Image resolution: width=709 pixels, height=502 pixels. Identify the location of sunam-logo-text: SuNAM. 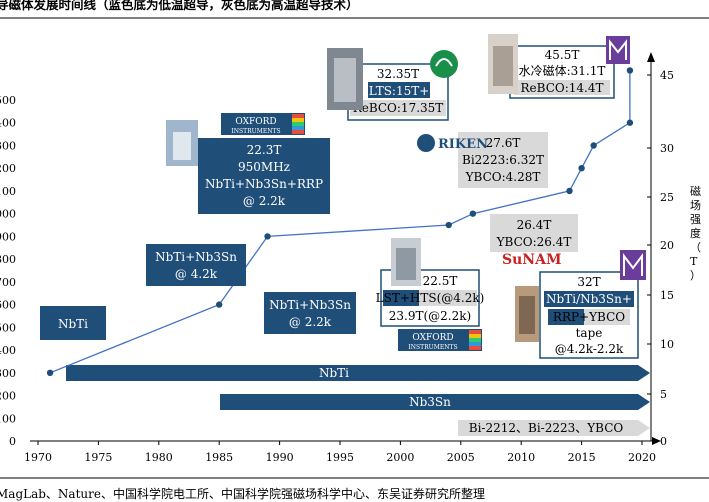
(531, 260).